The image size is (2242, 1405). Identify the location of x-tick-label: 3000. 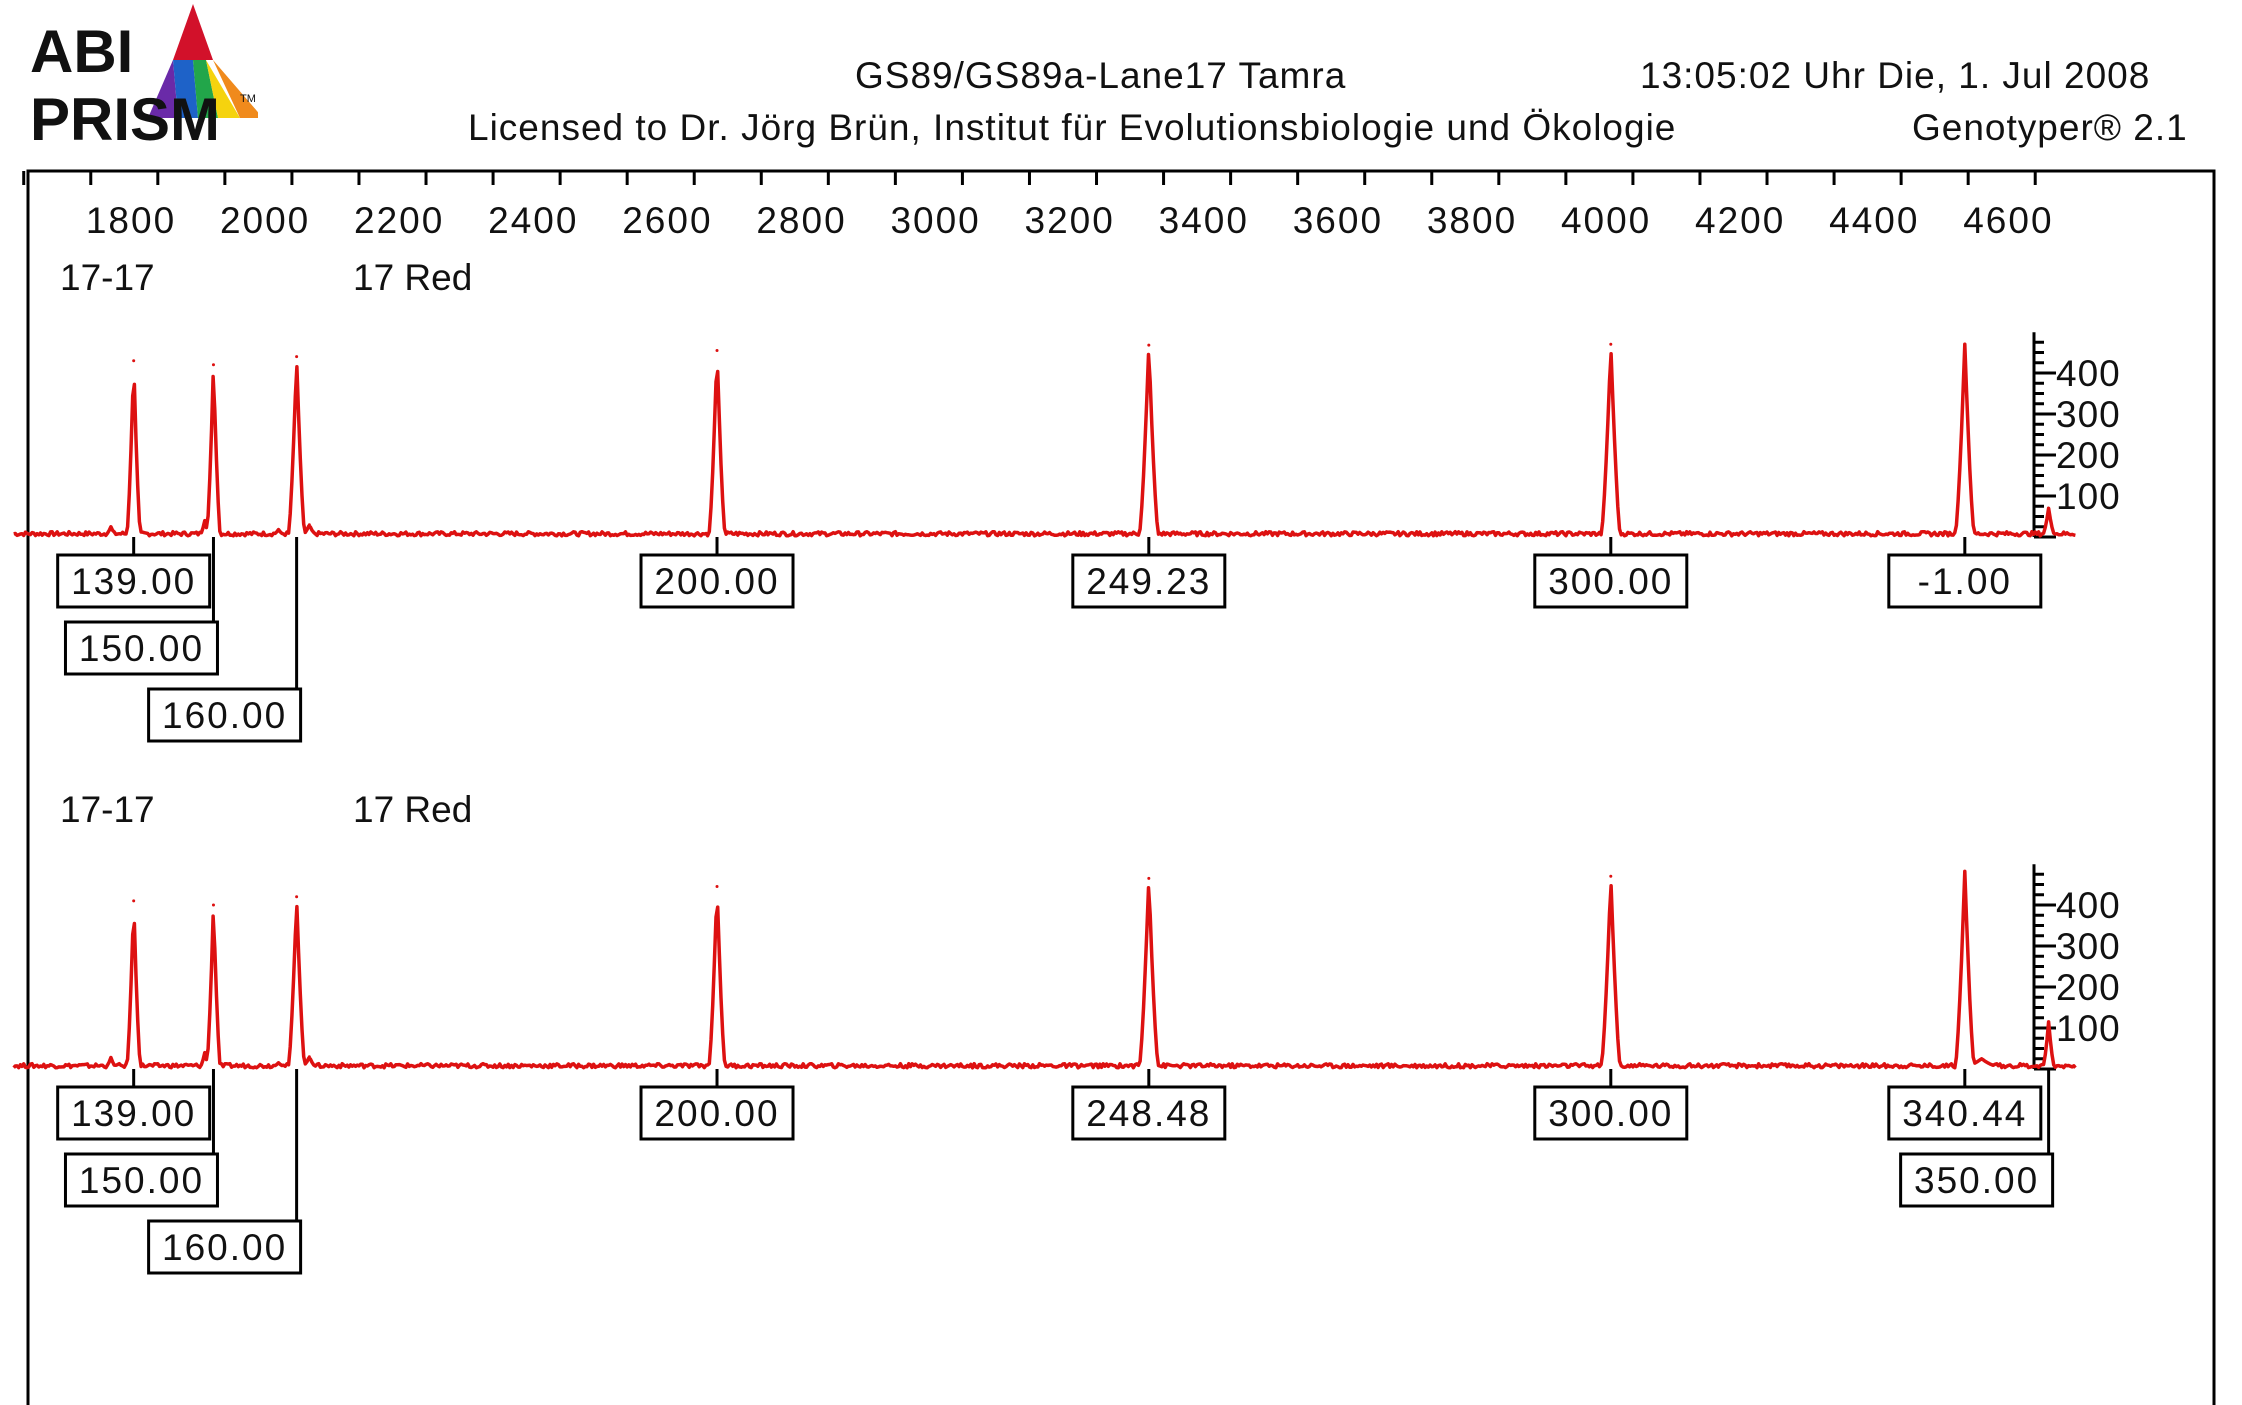
(935, 220).